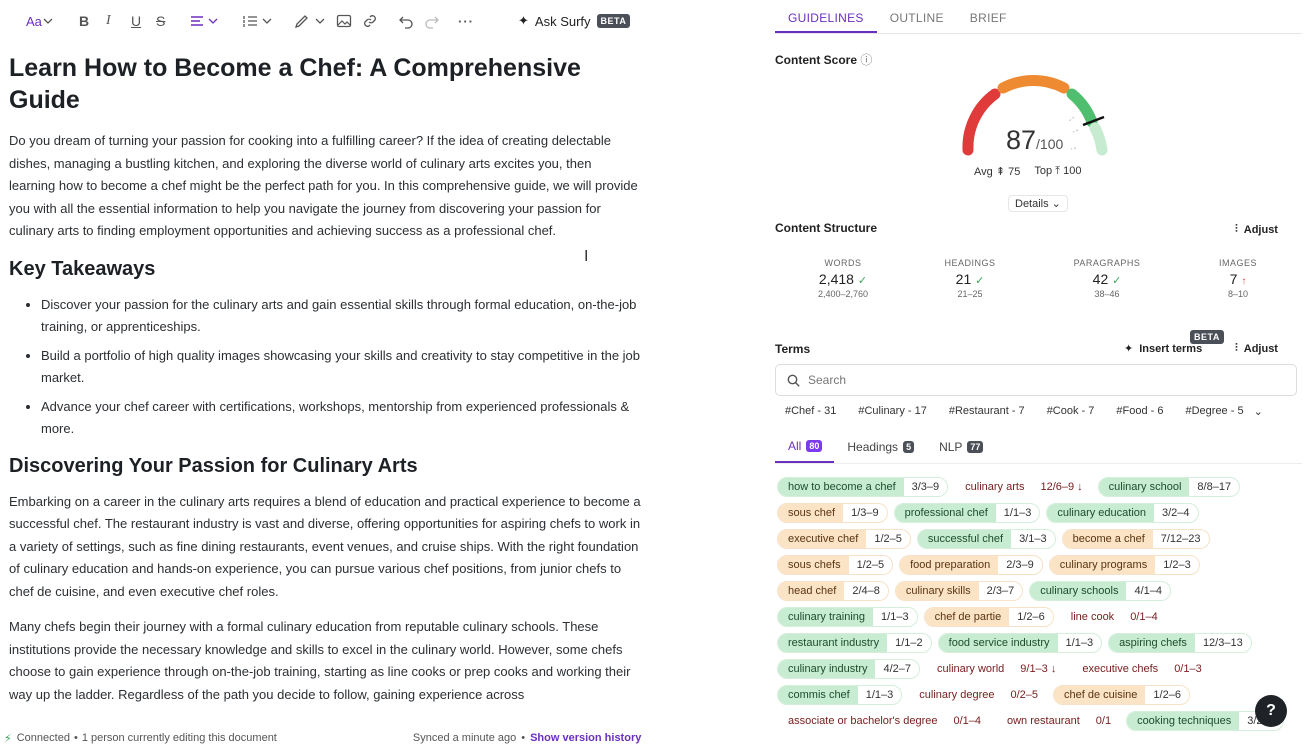  What do you see at coordinates (1180, 539) in the screenshot?
I see `term-count: 7/12–23` at bounding box center [1180, 539].